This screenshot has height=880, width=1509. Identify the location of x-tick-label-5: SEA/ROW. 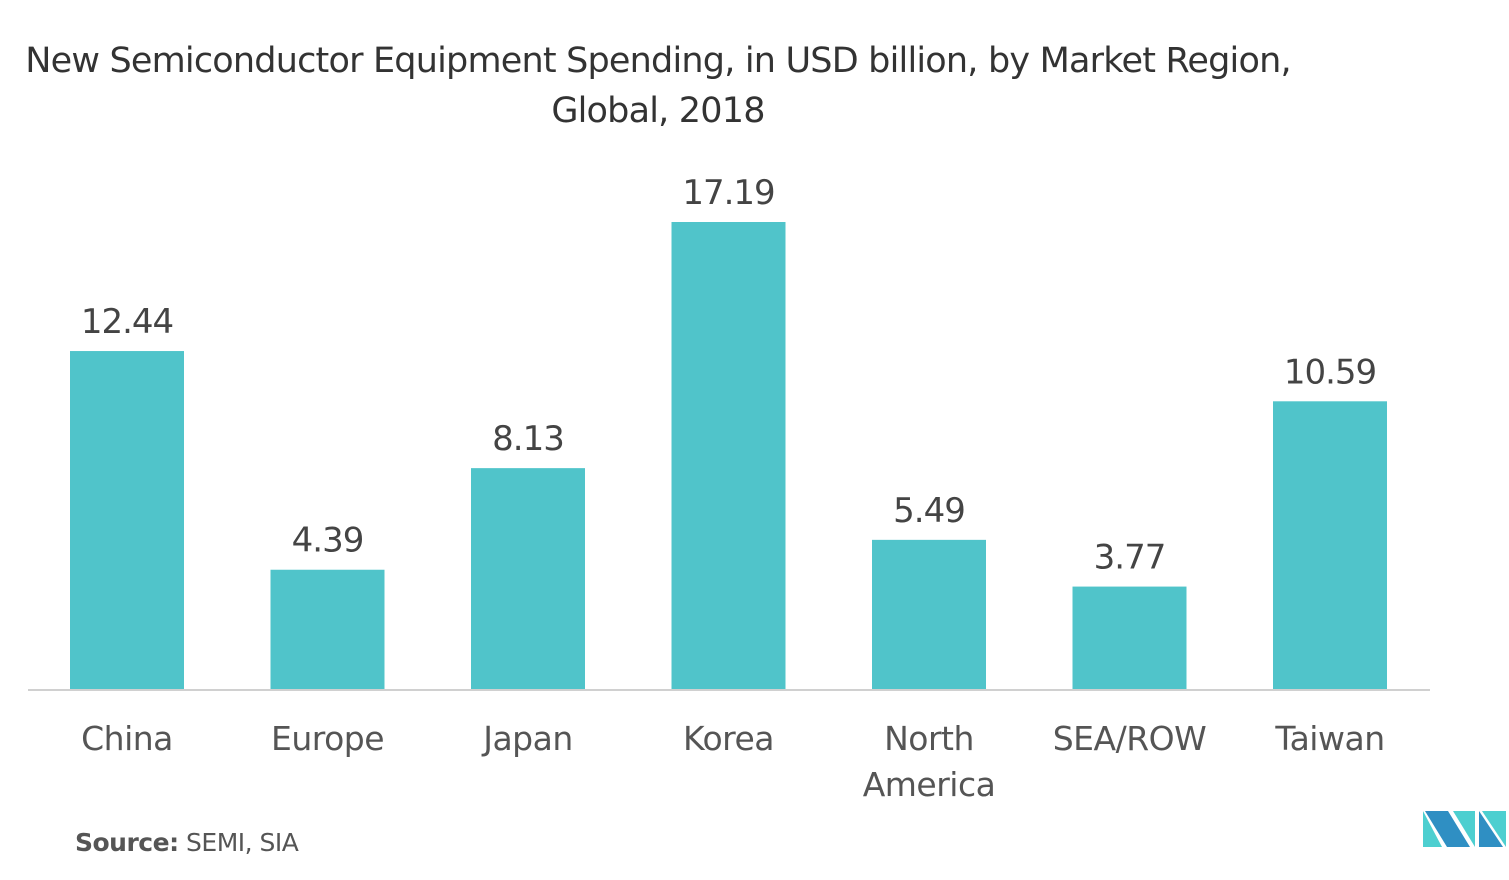
(1130, 738).